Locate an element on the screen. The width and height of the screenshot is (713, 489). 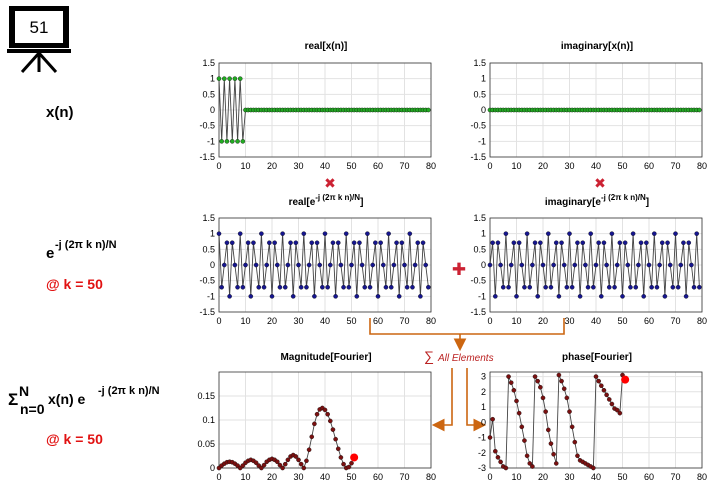
kernel-exponent: -j (2π k n)/N is located at coordinates (86, 245).